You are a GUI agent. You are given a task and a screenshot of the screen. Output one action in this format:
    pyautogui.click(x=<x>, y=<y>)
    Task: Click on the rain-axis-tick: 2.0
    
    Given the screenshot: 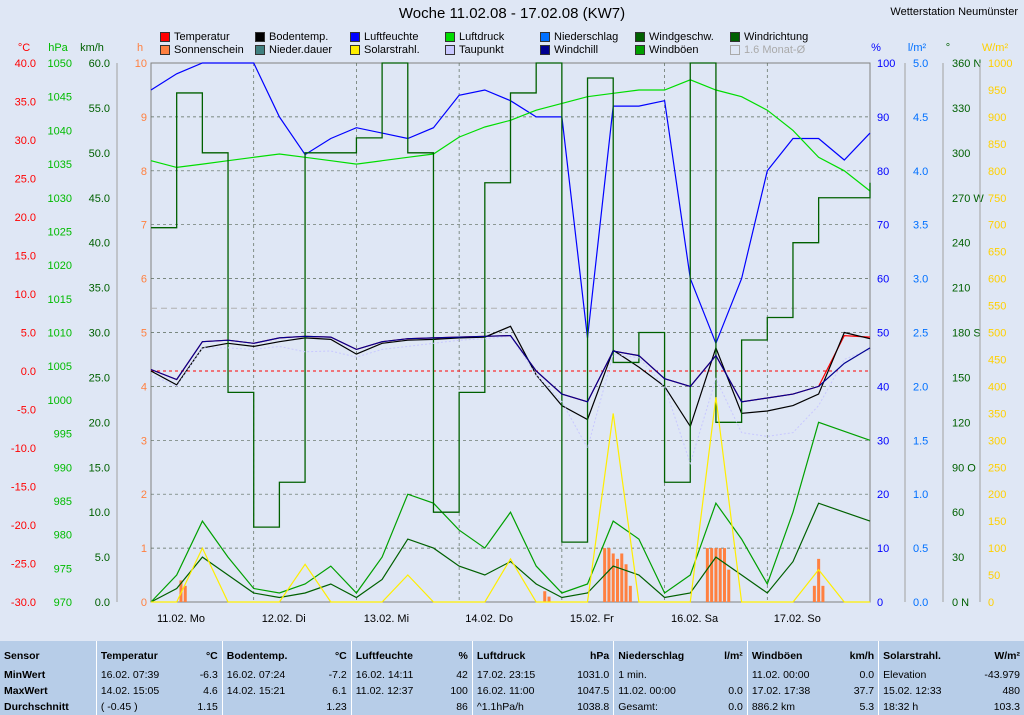 What is the action you would take?
    pyautogui.click(x=920, y=387)
    